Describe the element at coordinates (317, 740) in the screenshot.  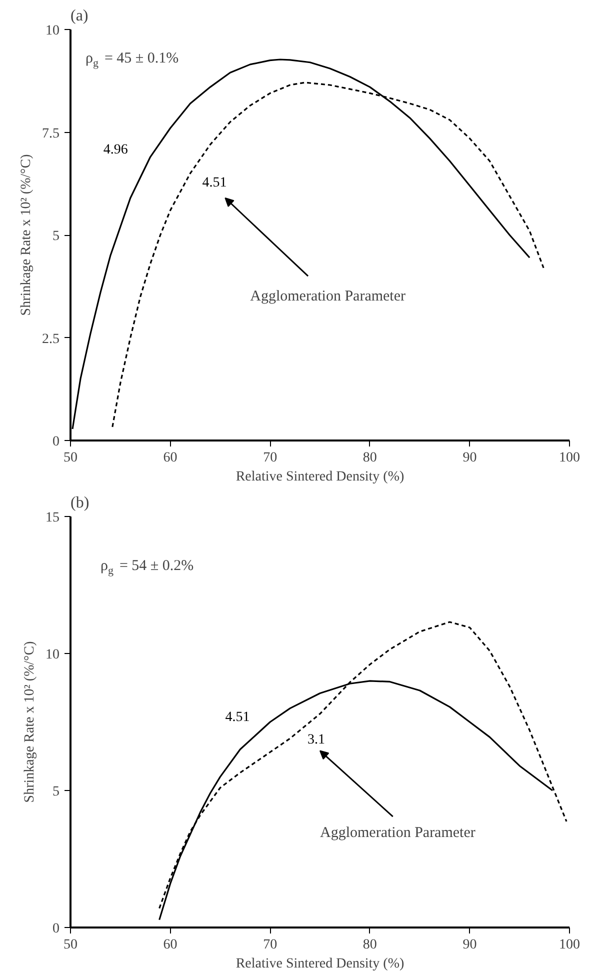
I see `series-label: 3.1` at that location.